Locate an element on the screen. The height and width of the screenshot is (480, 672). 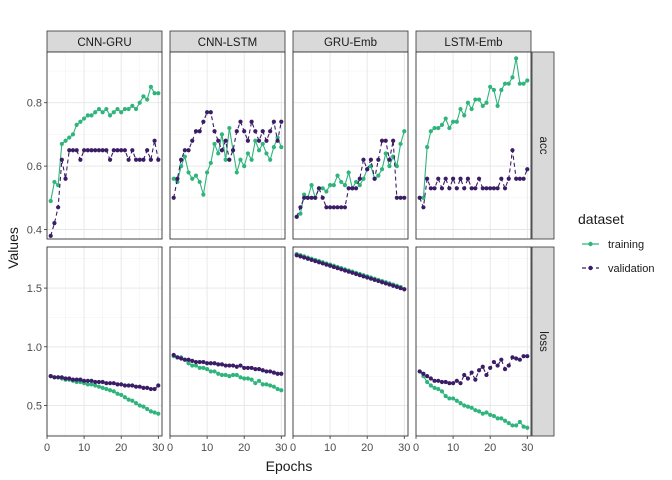
panel-gru-emb-loss-bg is located at coordinates (350, 341).